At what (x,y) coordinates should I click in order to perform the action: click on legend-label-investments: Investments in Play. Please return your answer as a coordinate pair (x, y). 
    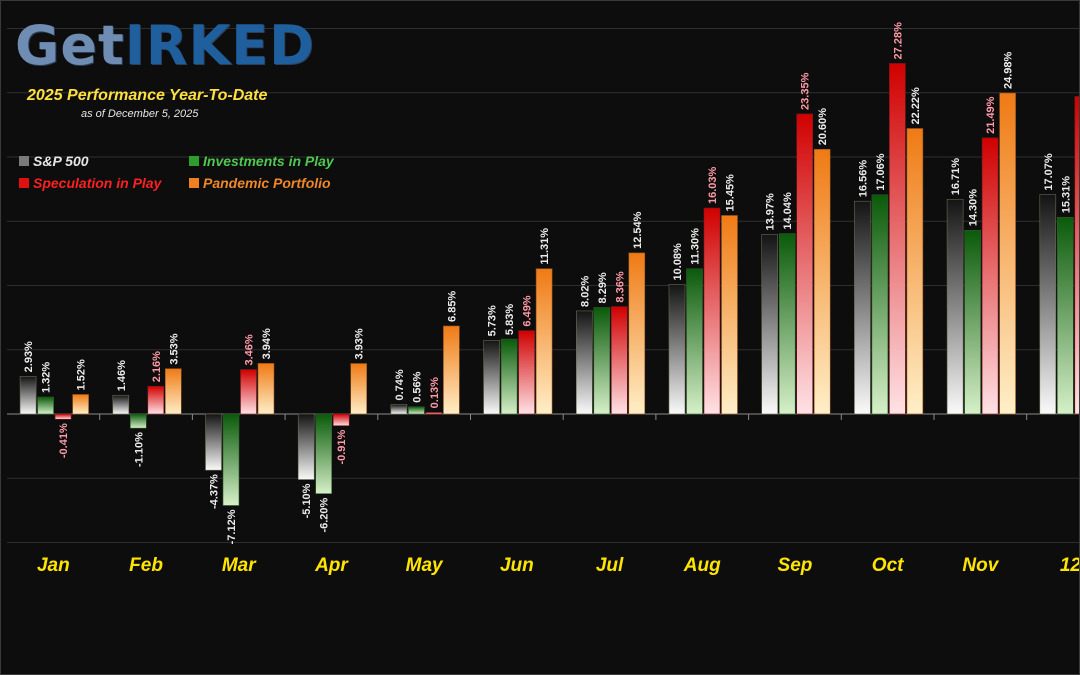
    Looking at the image, I should click on (268, 161).